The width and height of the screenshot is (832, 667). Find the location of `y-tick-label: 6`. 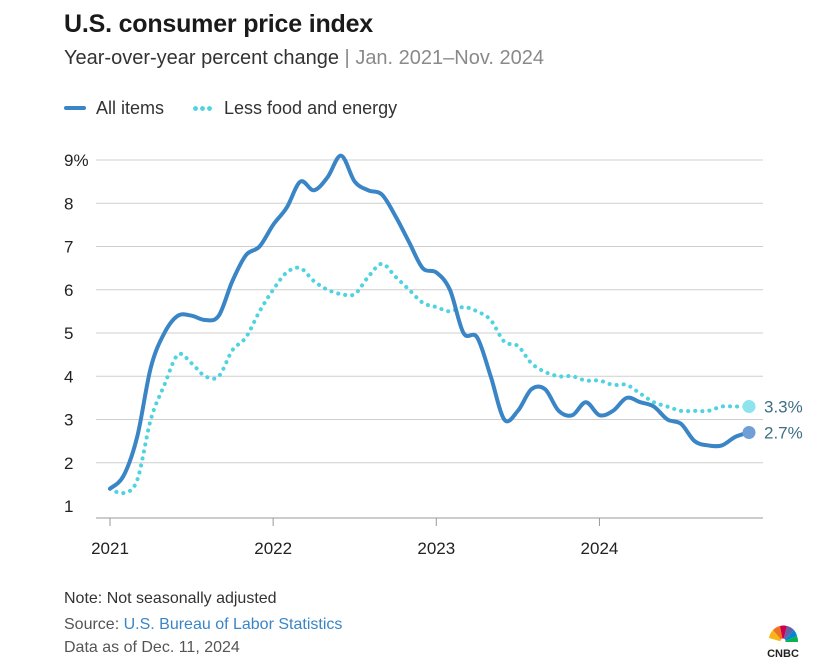

y-tick-label: 6 is located at coordinates (68, 290).